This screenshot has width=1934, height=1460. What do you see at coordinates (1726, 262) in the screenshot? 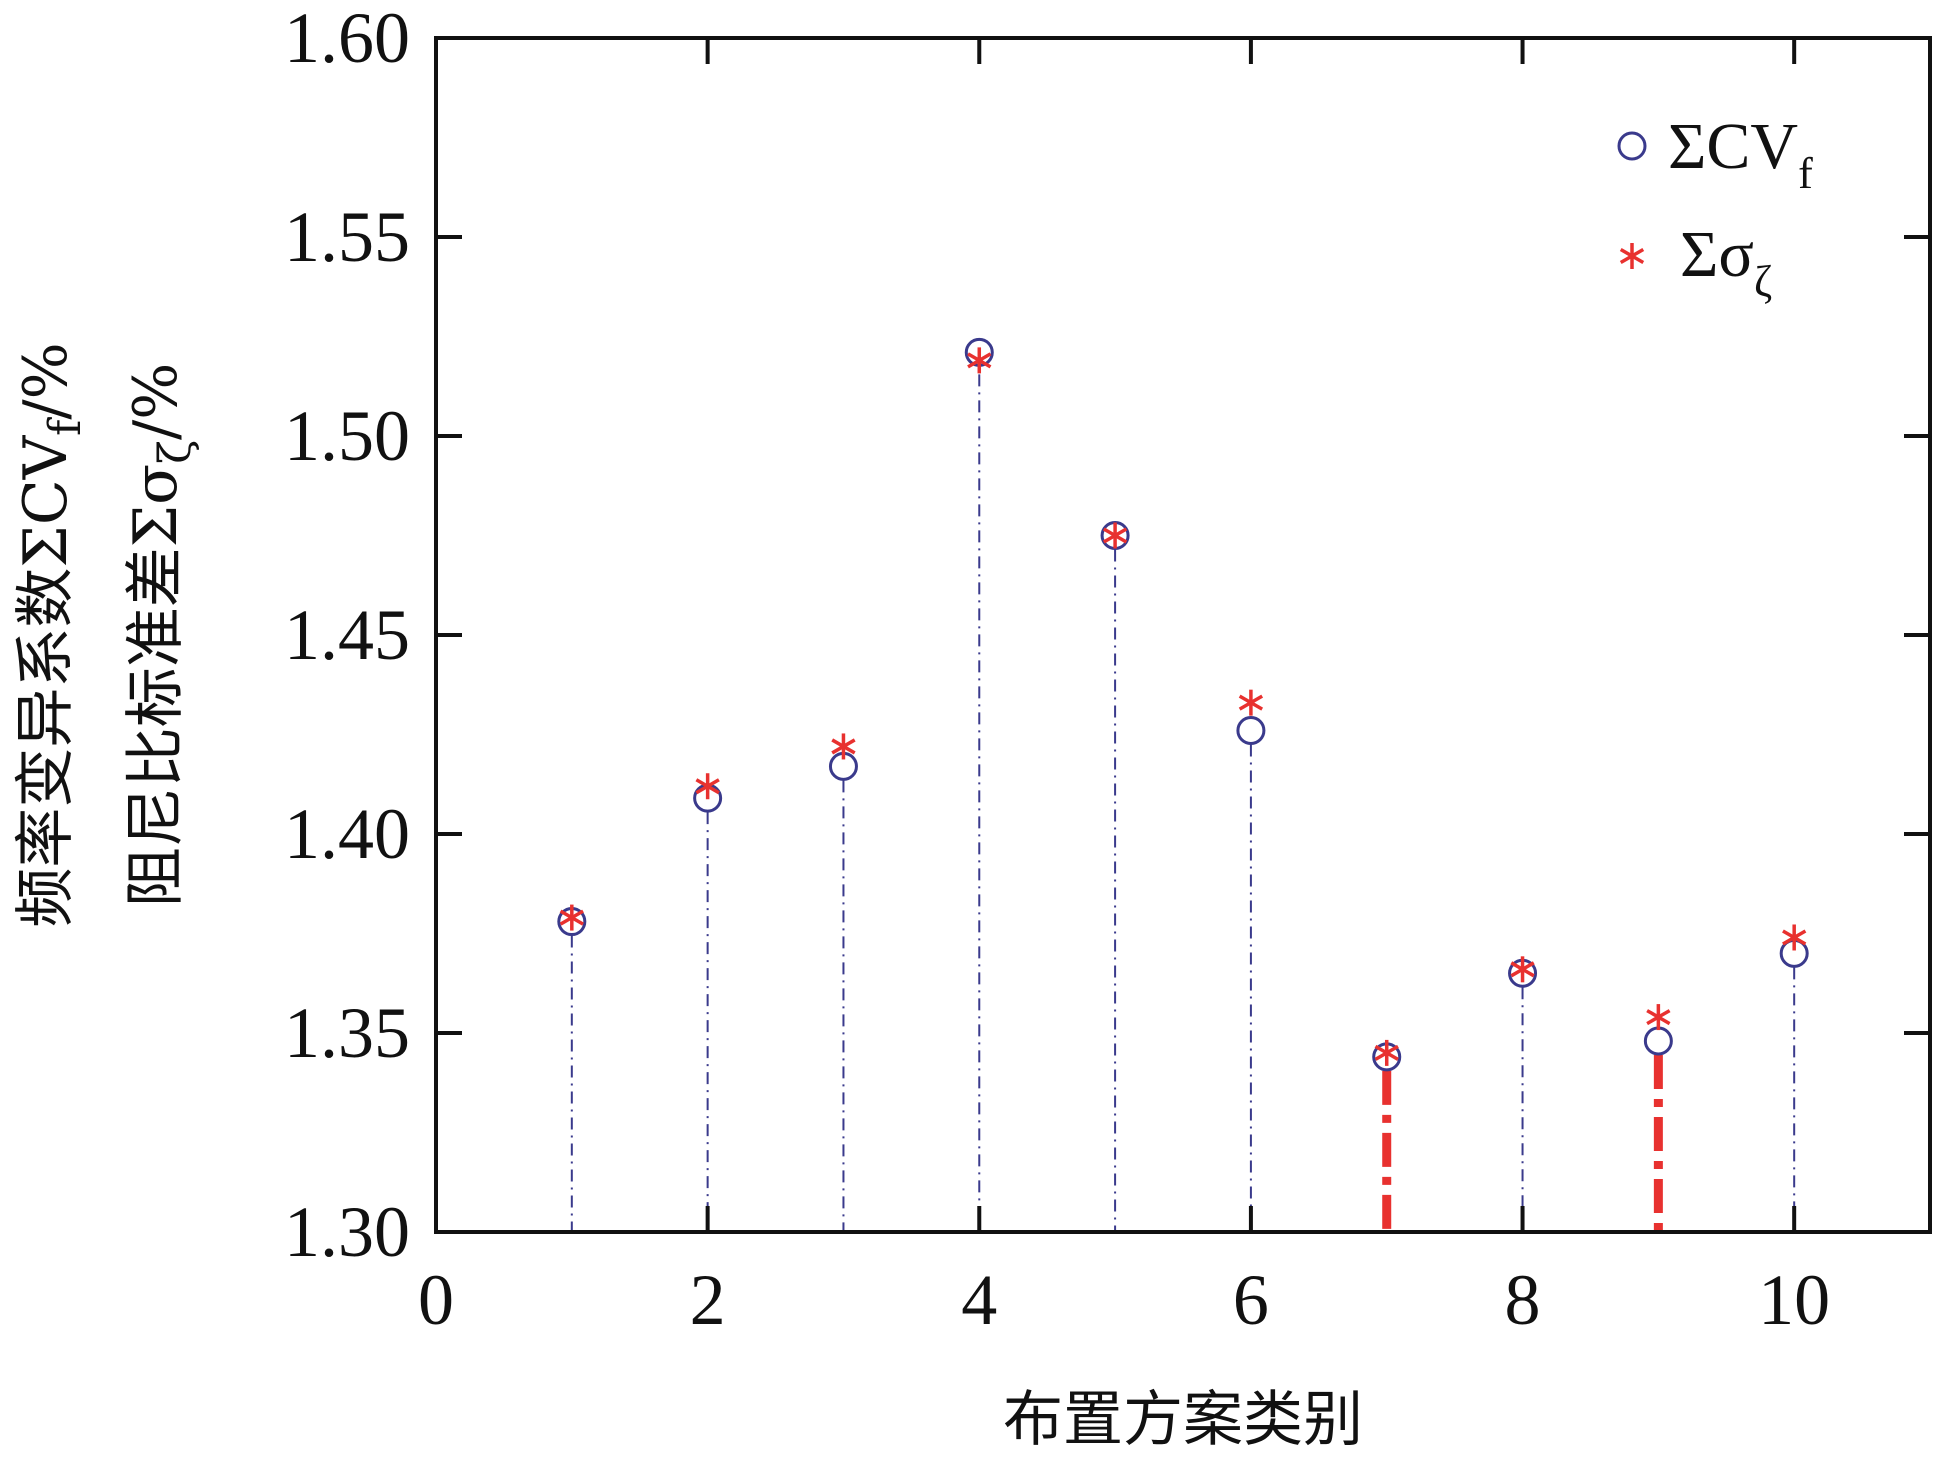
I see `legend-label-sigma: Σσζ` at bounding box center [1726, 262].